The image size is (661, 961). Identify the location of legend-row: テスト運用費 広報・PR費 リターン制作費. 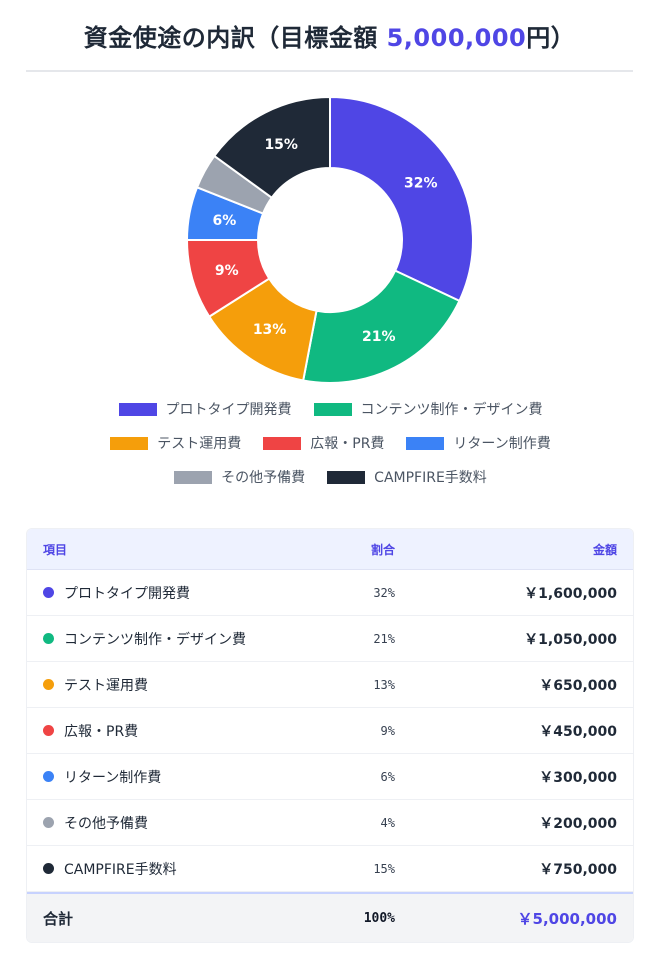
(330, 443).